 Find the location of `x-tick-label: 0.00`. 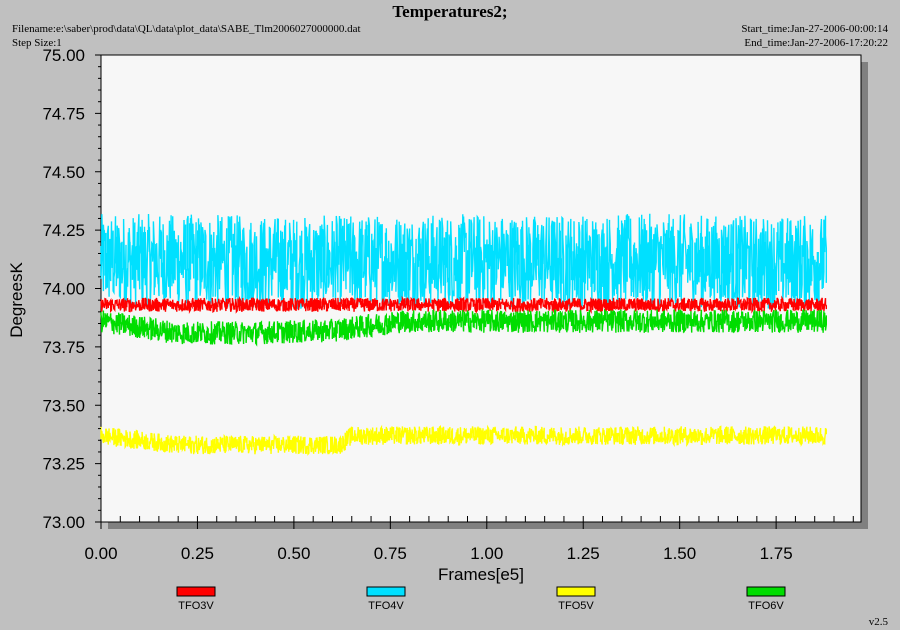

x-tick-label: 0.00 is located at coordinates (100, 553).